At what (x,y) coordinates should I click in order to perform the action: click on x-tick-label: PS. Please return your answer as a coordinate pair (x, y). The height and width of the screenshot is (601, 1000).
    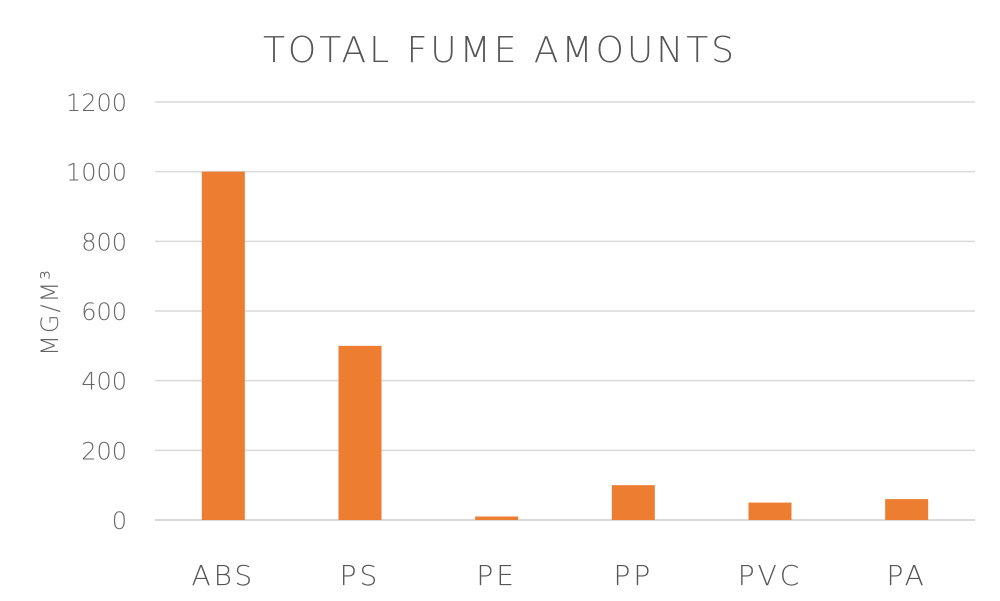
    Looking at the image, I should click on (360, 575).